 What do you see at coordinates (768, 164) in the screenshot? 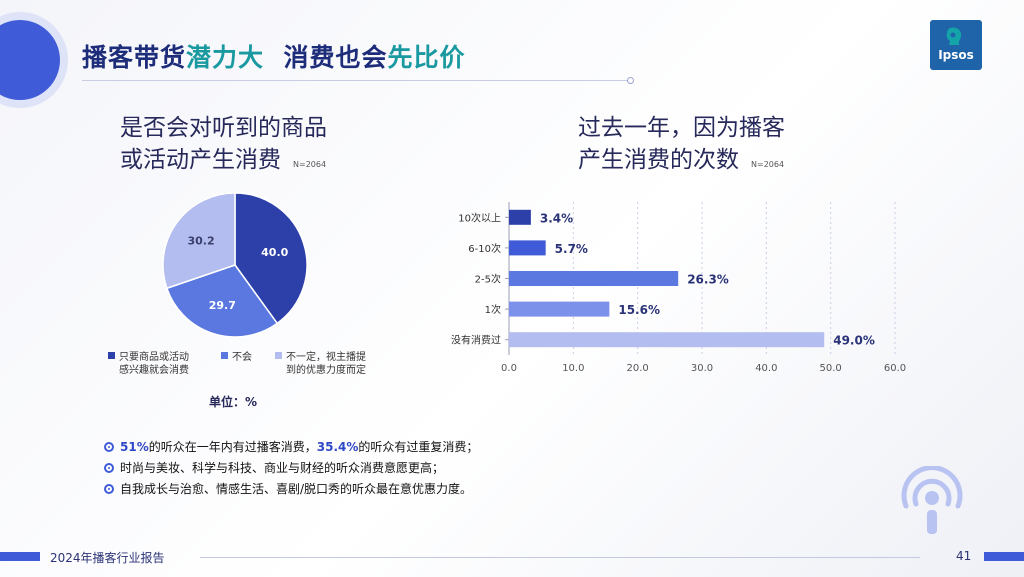
I see `right-n-label: N=2064` at bounding box center [768, 164].